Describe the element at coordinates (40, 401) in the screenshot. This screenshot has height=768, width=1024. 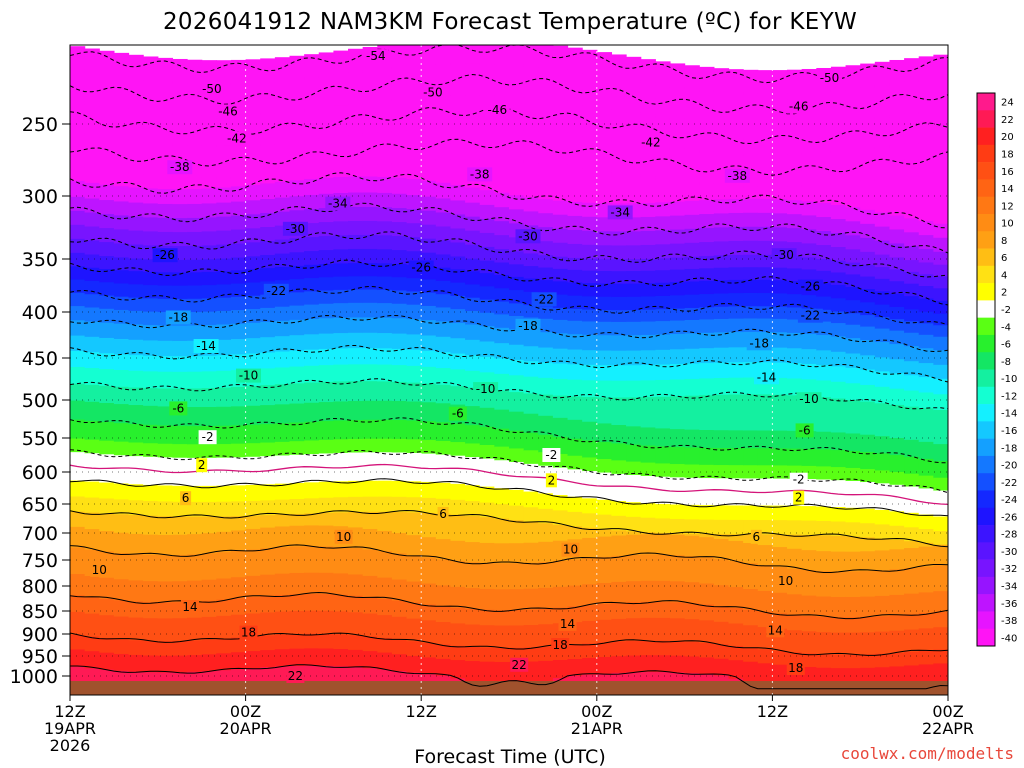
I see `y-tick-label: 500` at that location.